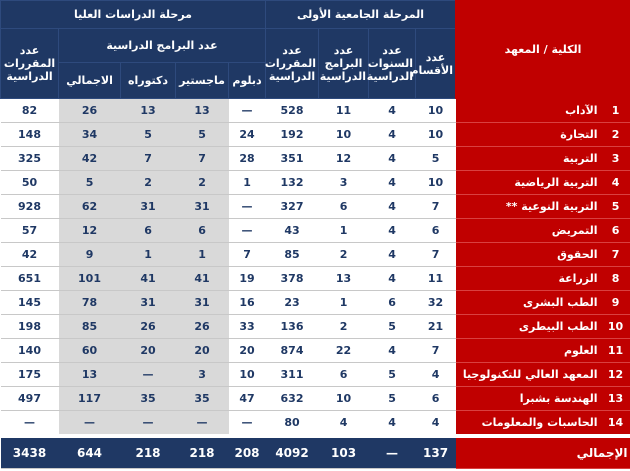 This screenshot has height=471, width=630. Describe the element at coordinates (315, 423) in the screenshot. I see `table-row: 14 الحاسبات والمعلومات 4 4 4 80— — — — —` at that location.